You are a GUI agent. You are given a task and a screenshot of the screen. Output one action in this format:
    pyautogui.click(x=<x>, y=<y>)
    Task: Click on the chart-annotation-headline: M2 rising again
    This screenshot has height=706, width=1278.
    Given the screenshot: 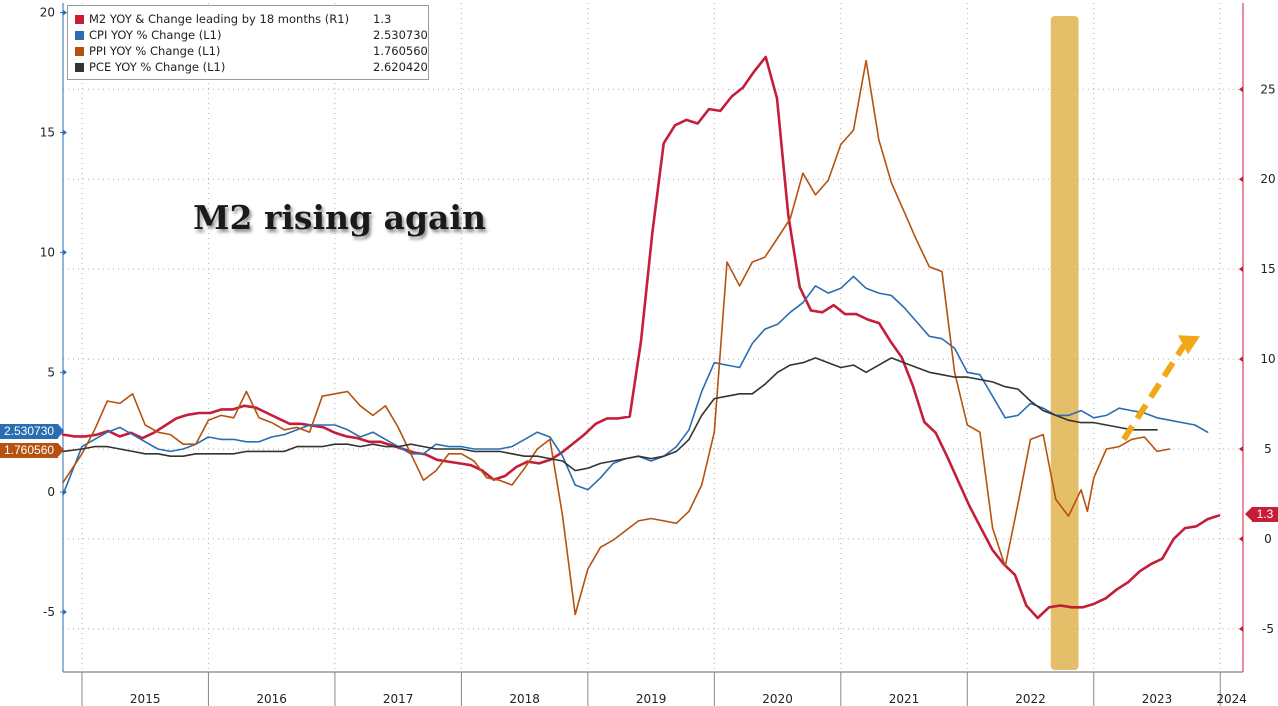 What is the action you would take?
    pyautogui.click(x=339, y=217)
    